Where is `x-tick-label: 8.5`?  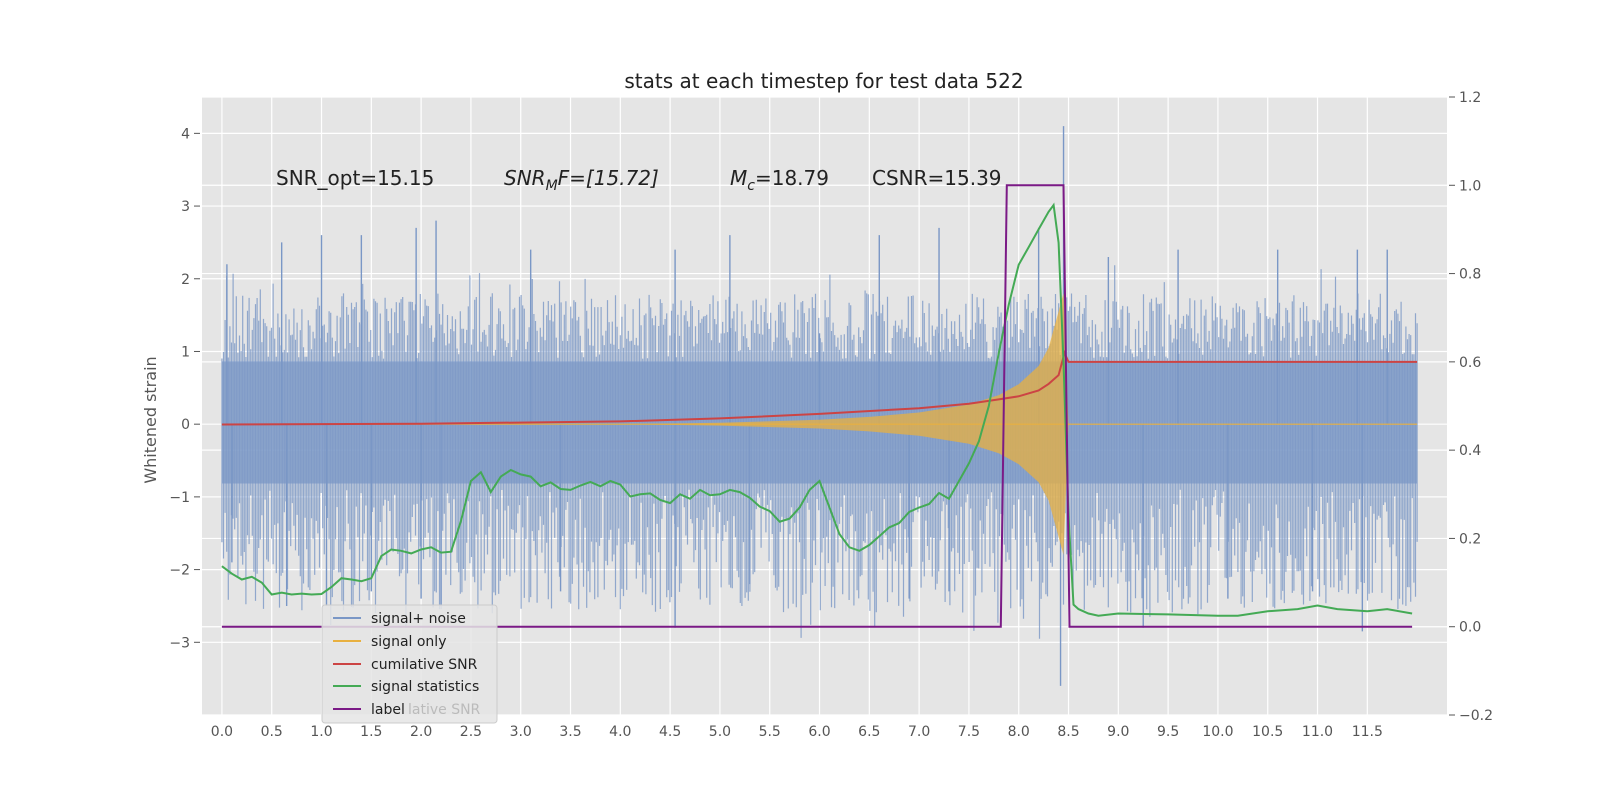
x-tick-label: 8.5 is located at coordinates (1068, 732).